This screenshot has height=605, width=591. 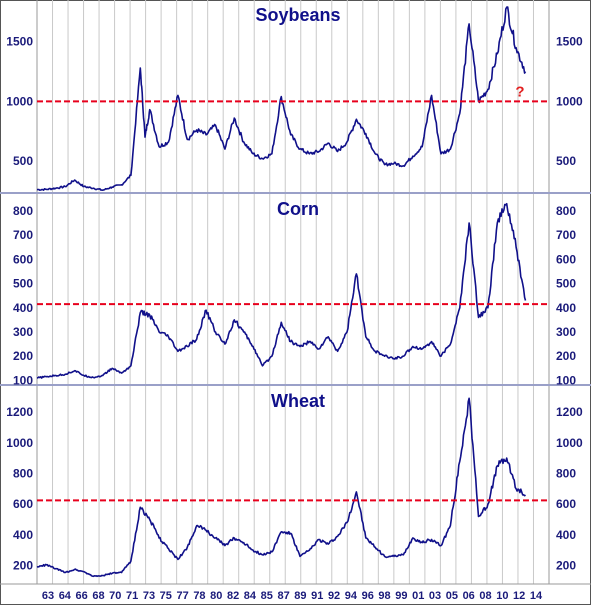 I want to click on x-tick-label: 87, so click(x=283, y=596).